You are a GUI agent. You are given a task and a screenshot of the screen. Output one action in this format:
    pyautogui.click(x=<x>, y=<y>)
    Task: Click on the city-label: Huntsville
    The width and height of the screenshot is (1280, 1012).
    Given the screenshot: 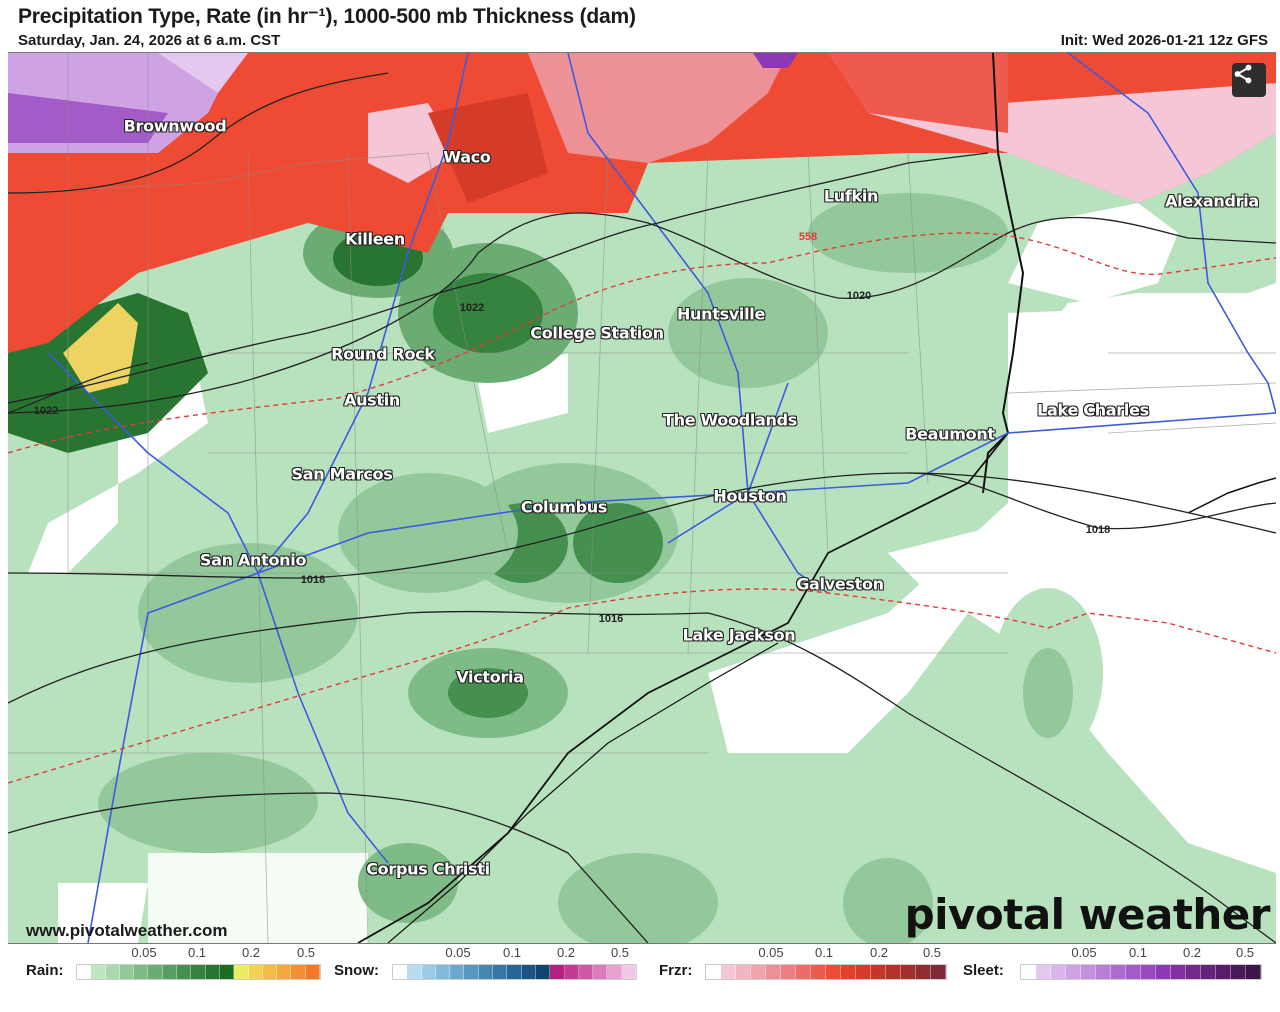 What is the action you would take?
    pyautogui.click(x=721, y=314)
    